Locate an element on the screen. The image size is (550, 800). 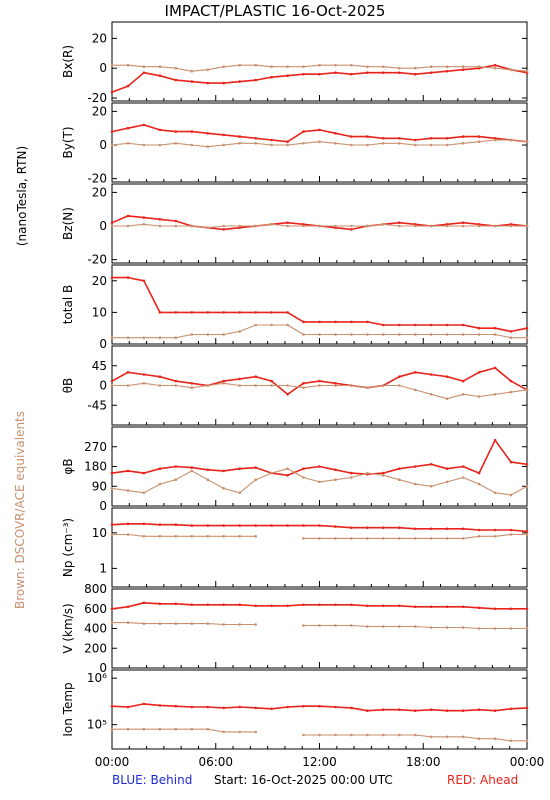
y-tick-label-bz: 20 is located at coordinates (99, 192).